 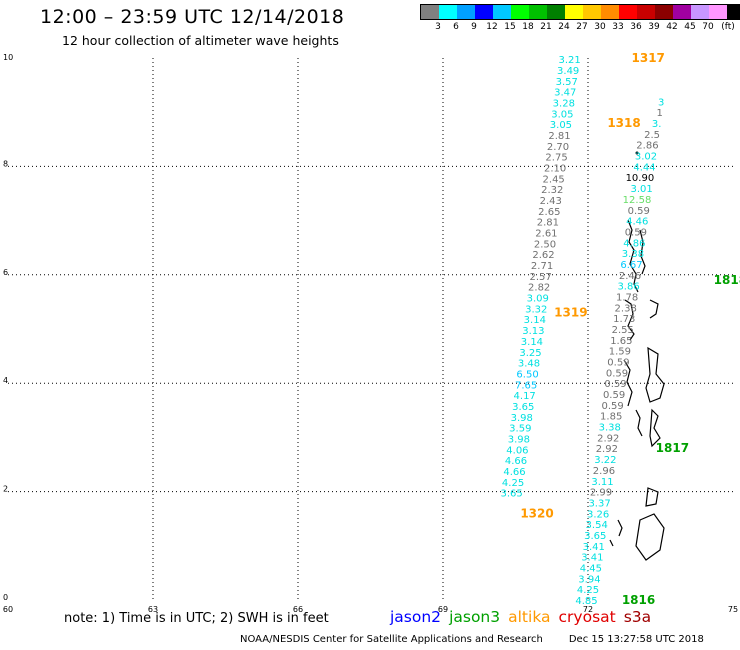 I want to click on legend-label: 24, so click(x=564, y=27).